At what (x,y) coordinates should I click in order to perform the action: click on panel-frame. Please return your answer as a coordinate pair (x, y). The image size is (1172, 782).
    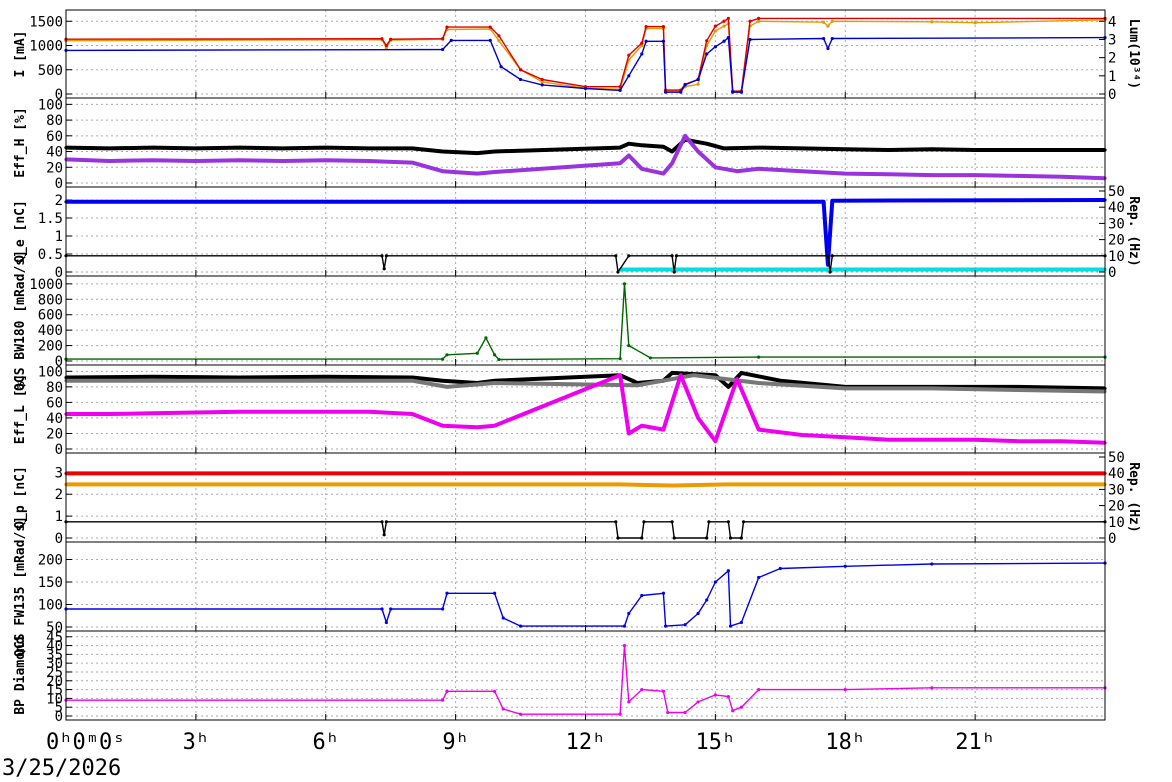
    Looking at the image, I should click on (585, 54).